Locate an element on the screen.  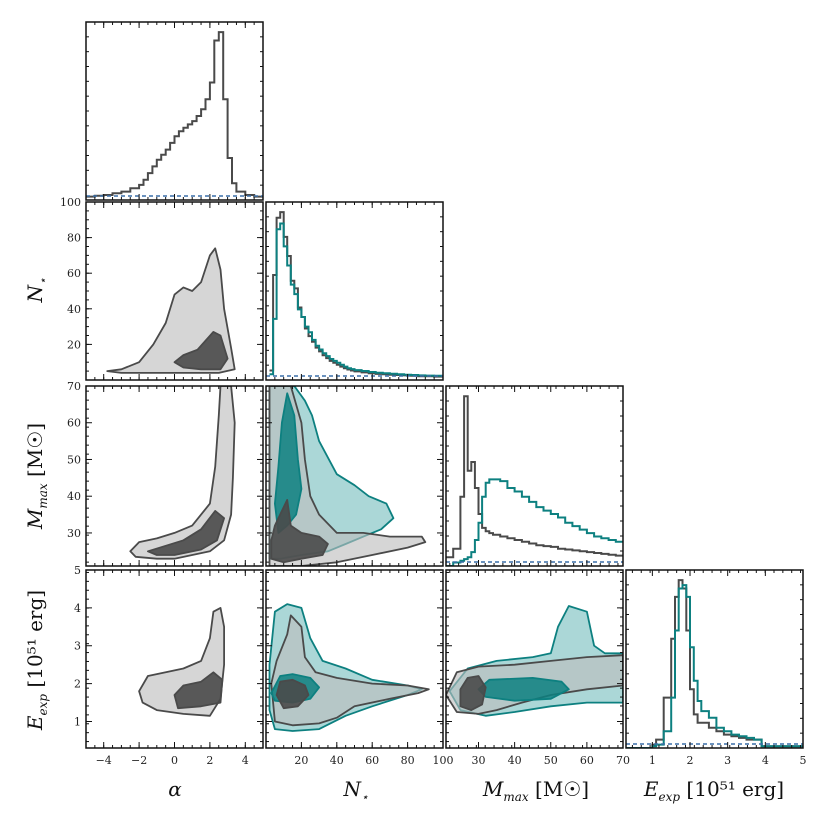
y-tick-label: 2 is located at coordinates (77, 684).